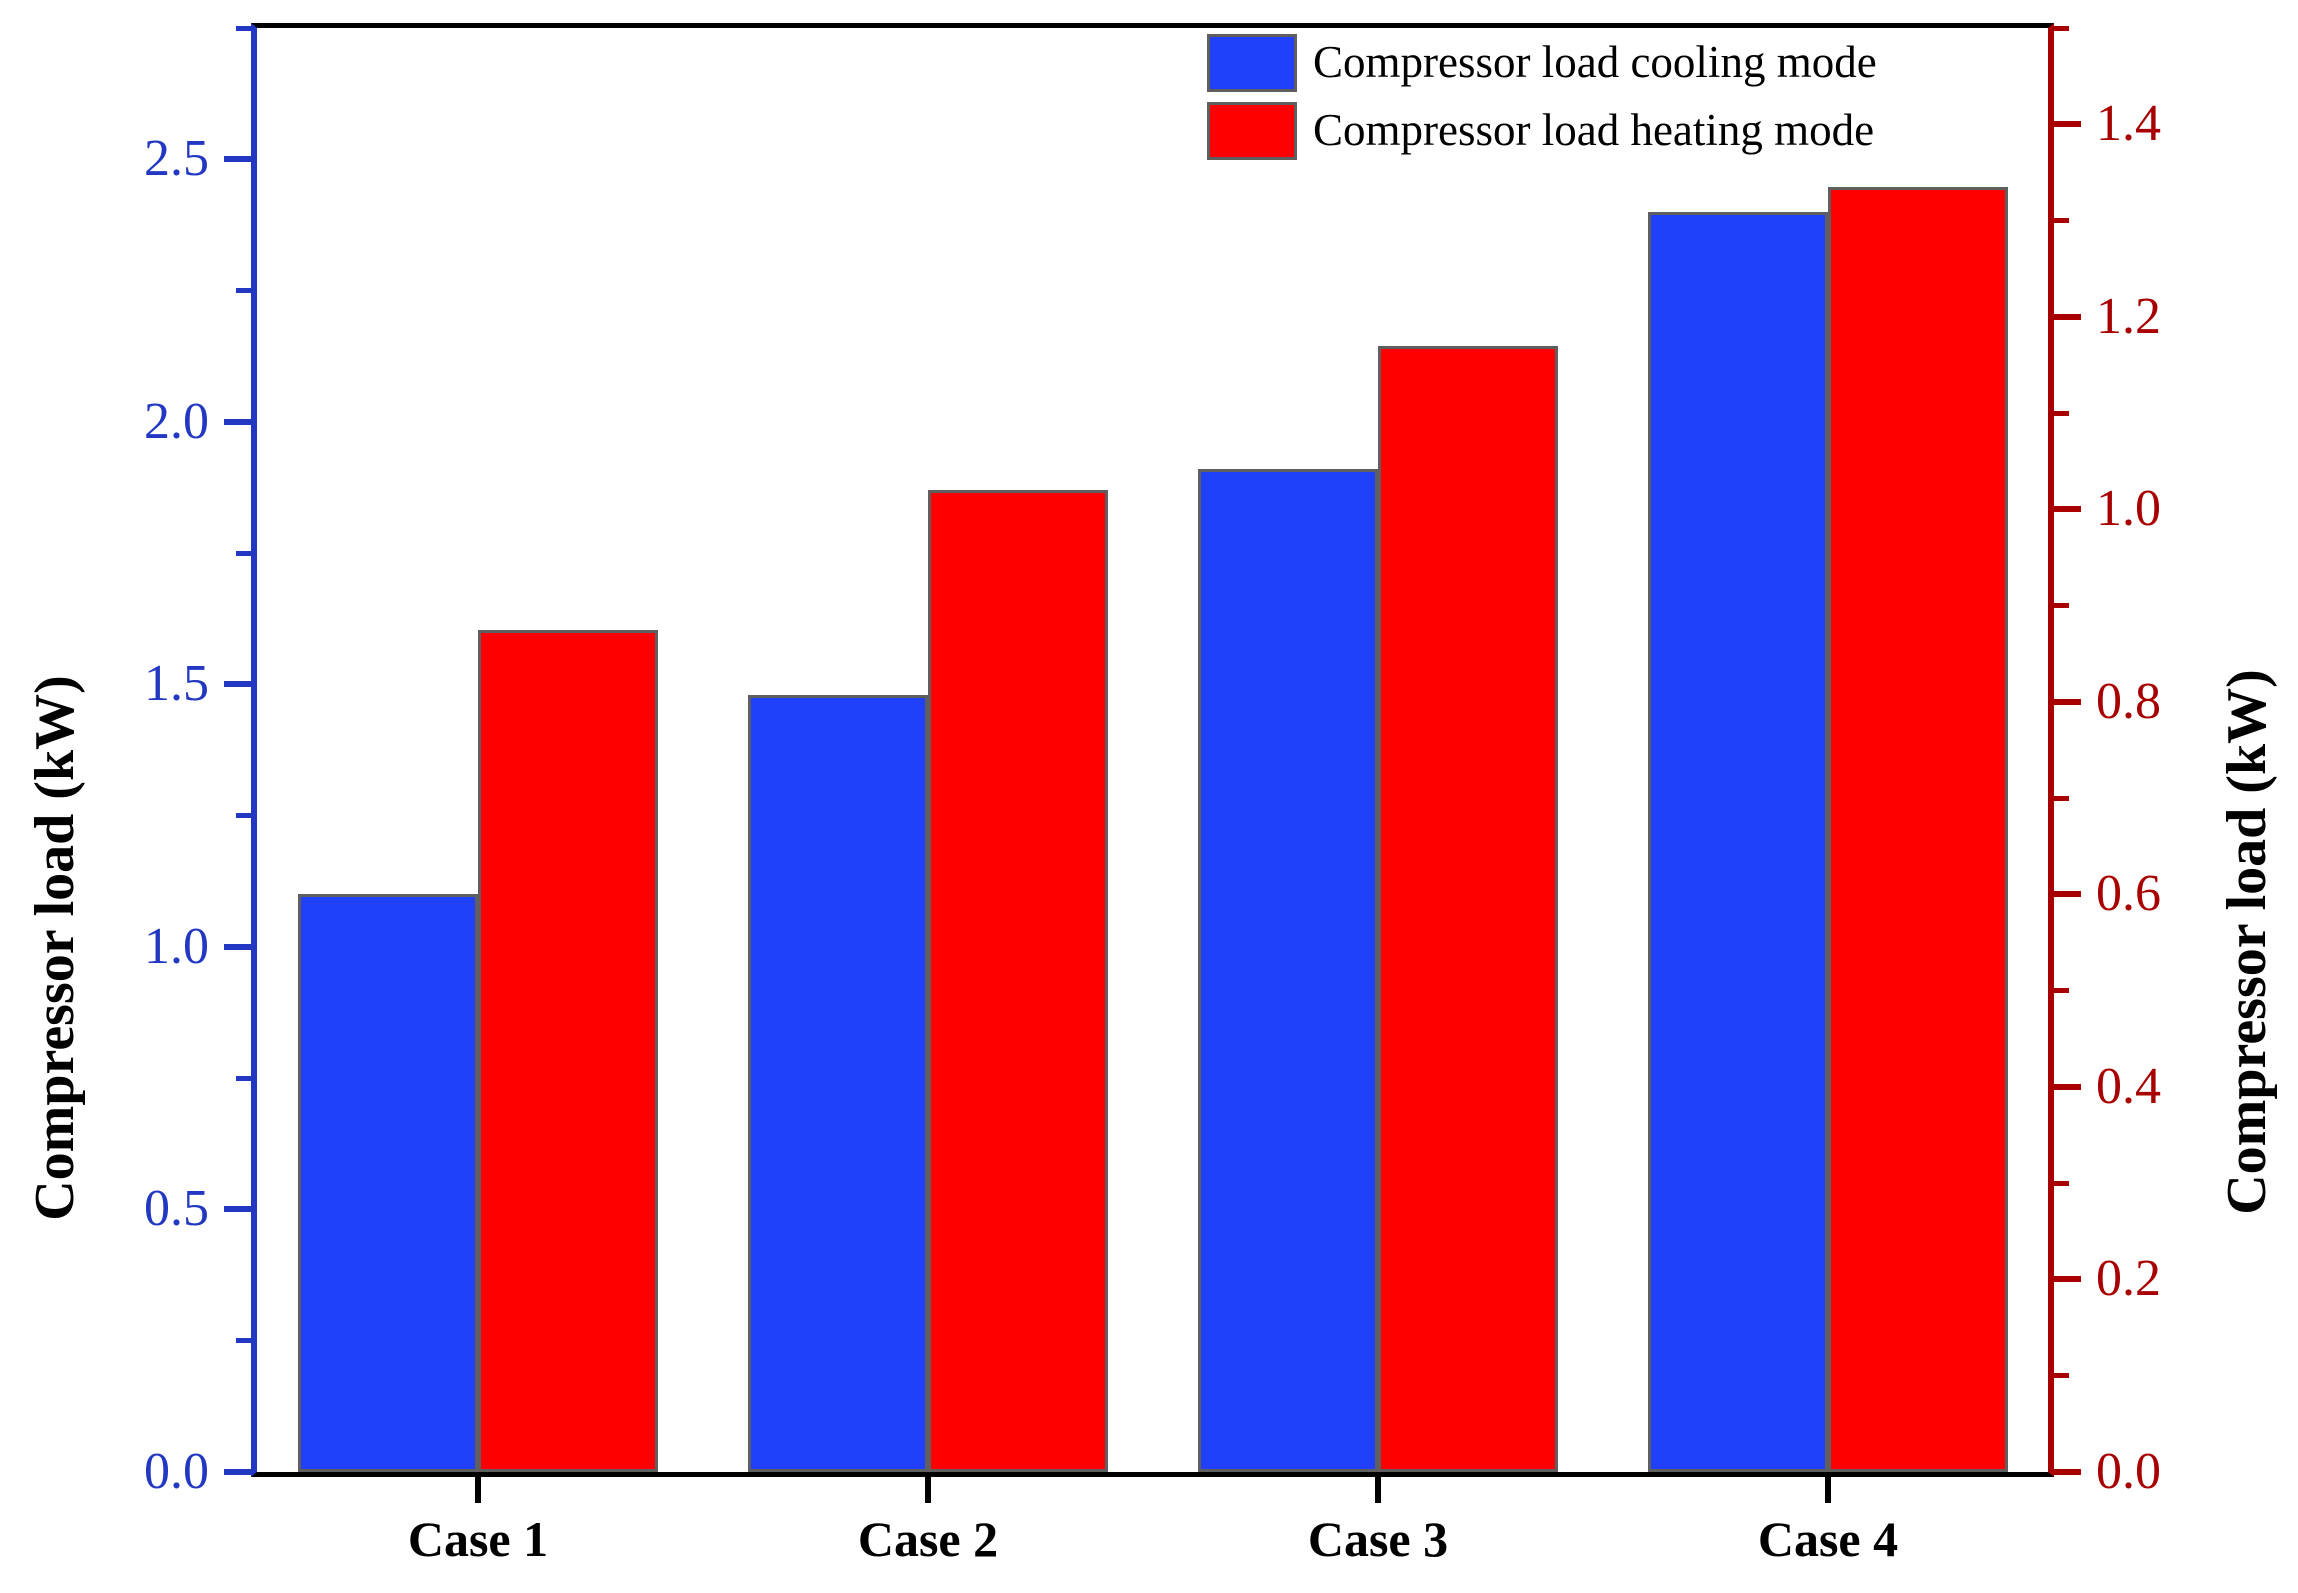 The height and width of the screenshot is (1593, 2298). I want to click on legend-swatch-heating, so click(1252, 131).